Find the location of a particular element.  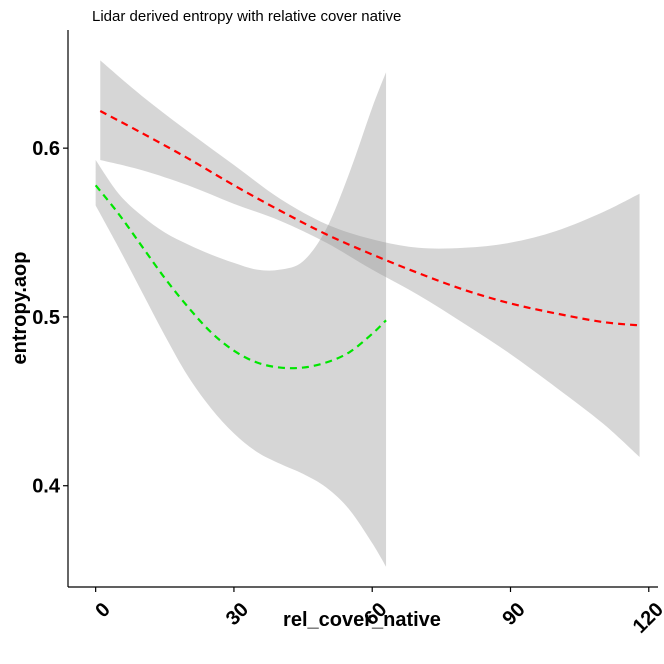

x-tick-label: 0 is located at coordinates (102, 610).